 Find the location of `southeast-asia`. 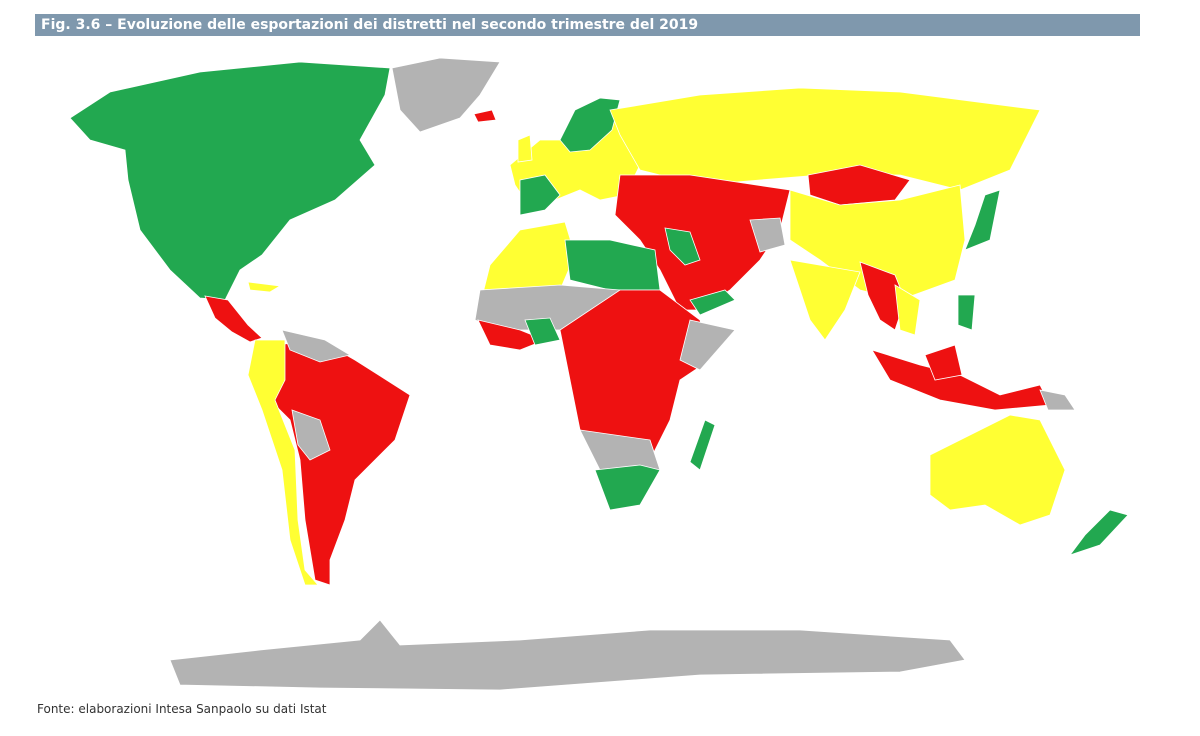

southeast-asia is located at coordinates (882, 296).